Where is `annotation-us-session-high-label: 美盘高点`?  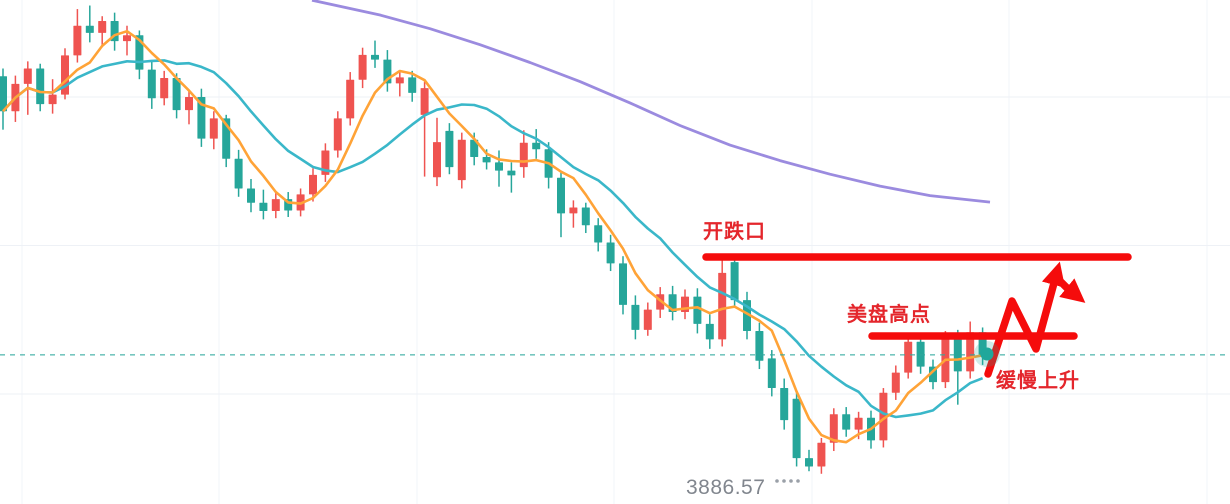
annotation-us-session-high-label: 美盘高点 is located at coordinates (889, 315).